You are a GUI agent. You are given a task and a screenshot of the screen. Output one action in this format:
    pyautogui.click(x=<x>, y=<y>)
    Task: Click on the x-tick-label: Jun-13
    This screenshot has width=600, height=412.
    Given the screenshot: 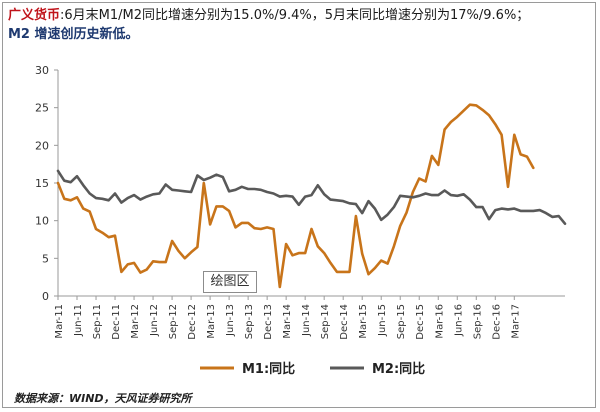 What is the action you would take?
    pyautogui.click(x=230, y=320)
    